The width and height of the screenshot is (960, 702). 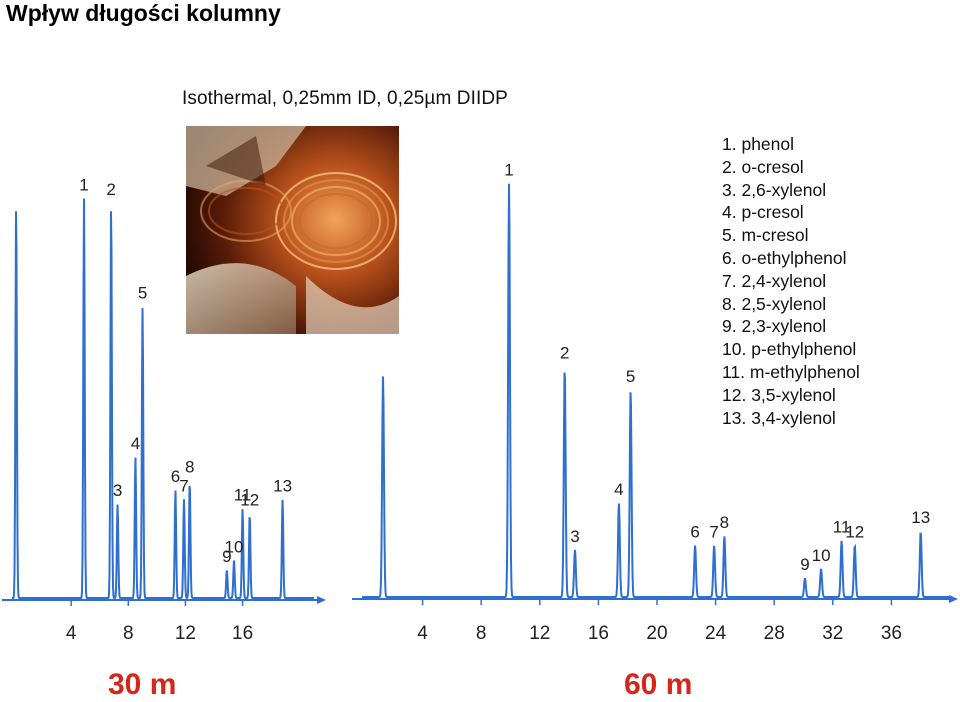 What do you see at coordinates (142, 684) in the screenshot?
I see `column-length-30m-label: 30 m` at bounding box center [142, 684].